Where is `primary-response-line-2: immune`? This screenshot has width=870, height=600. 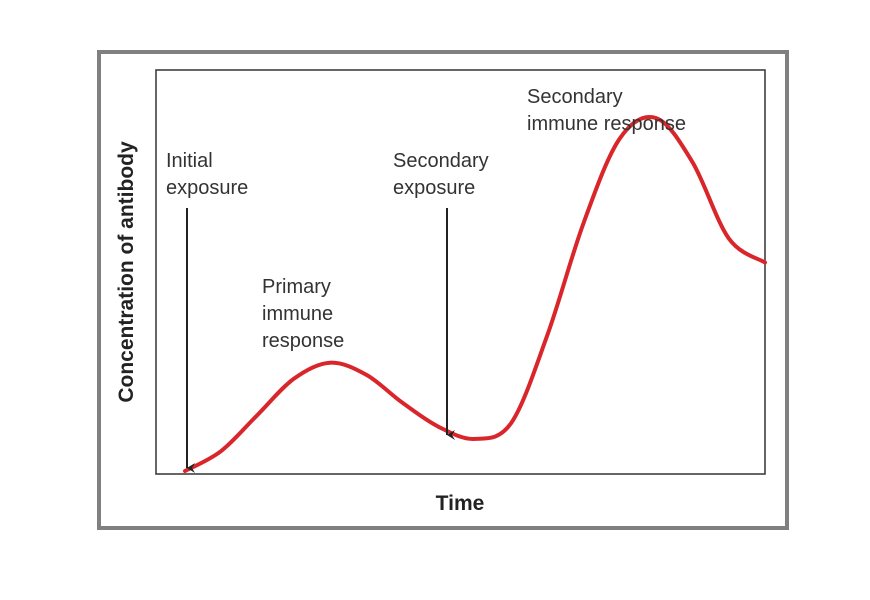
primary-response-line-2: immune is located at coordinates (297, 314).